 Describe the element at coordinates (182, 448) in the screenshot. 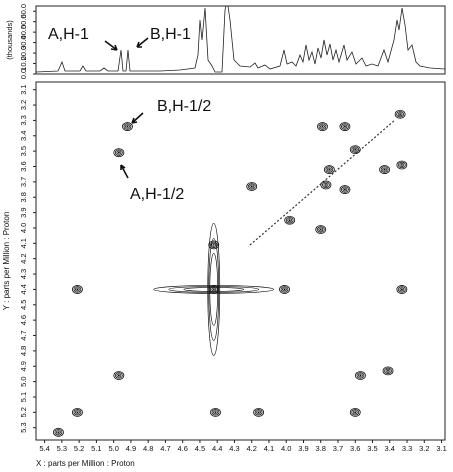

I see `x-tick-label: 4.6` at that location.